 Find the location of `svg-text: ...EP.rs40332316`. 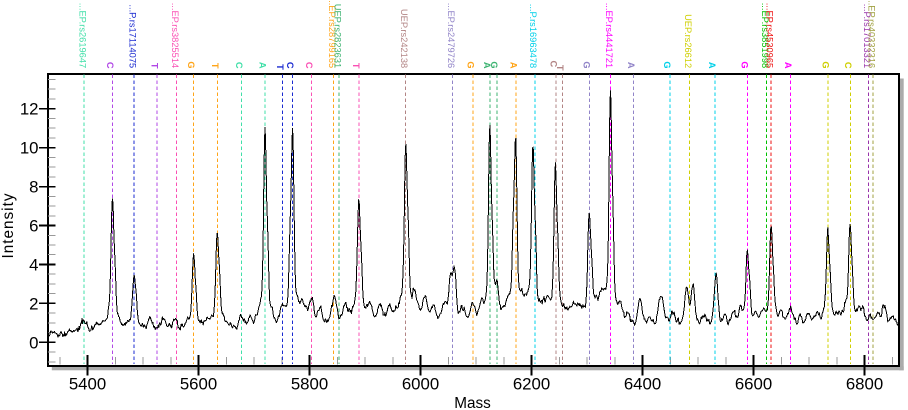

svg-text: ...EP.rs40332316 is located at coordinates (872, 34).